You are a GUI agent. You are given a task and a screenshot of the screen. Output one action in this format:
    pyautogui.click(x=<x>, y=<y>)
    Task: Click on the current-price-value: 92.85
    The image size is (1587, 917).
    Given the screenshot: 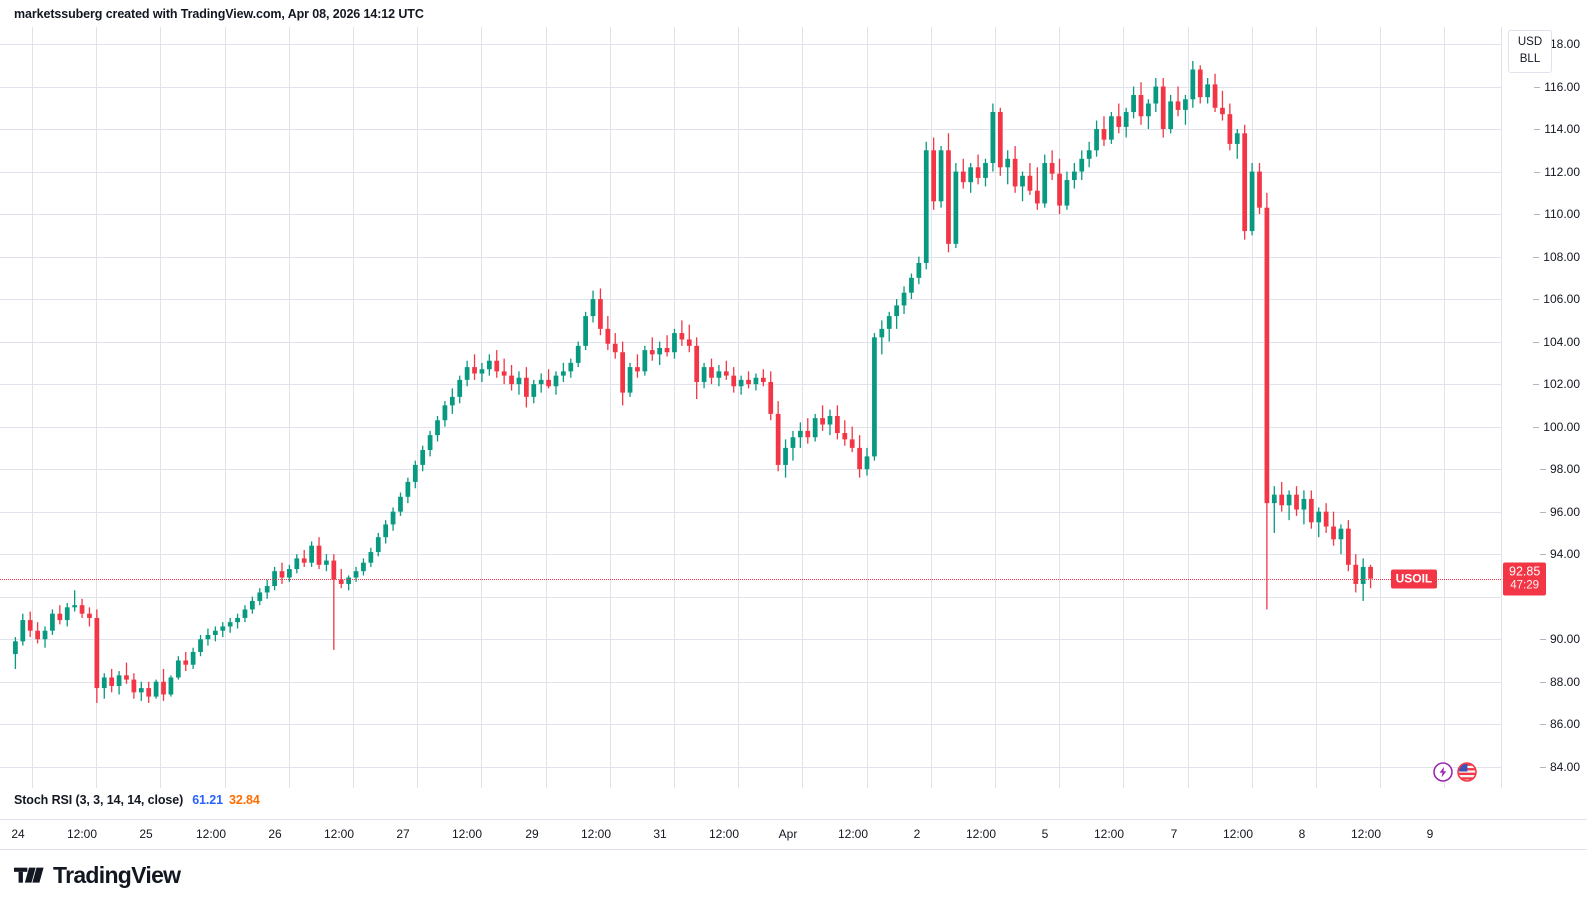 What is the action you would take?
    pyautogui.click(x=1525, y=571)
    